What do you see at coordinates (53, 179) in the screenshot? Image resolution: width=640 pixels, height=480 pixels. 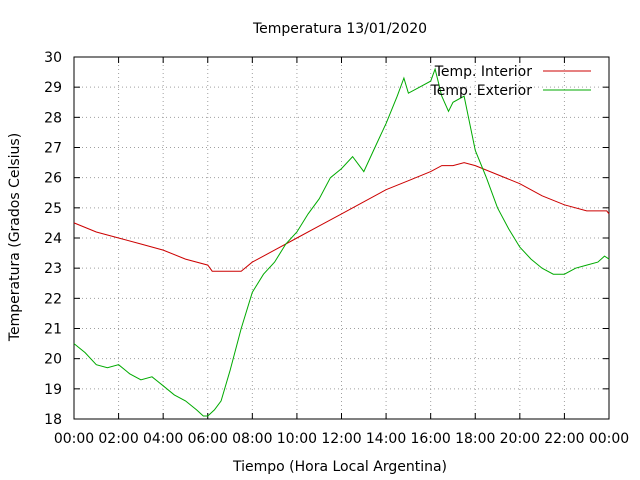 I see `y-tick-label: 26` at bounding box center [53, 179].